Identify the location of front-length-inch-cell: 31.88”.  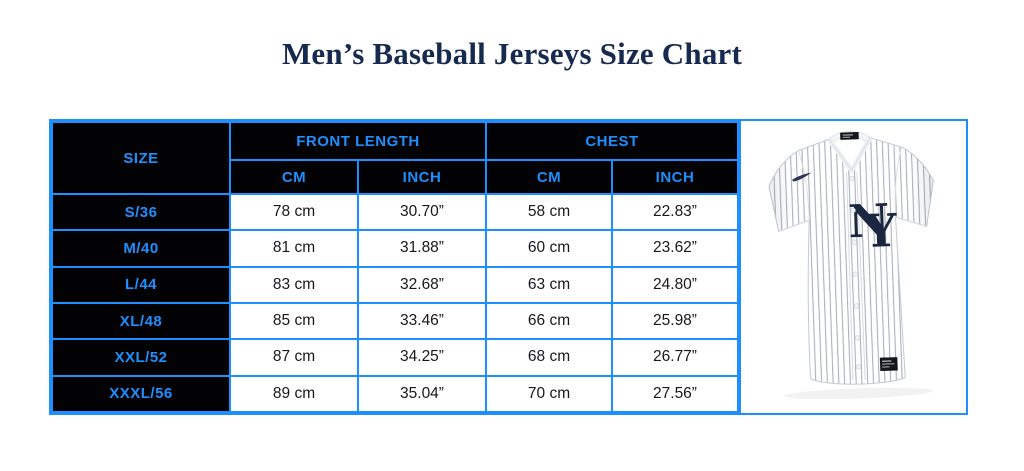
(422, 248).